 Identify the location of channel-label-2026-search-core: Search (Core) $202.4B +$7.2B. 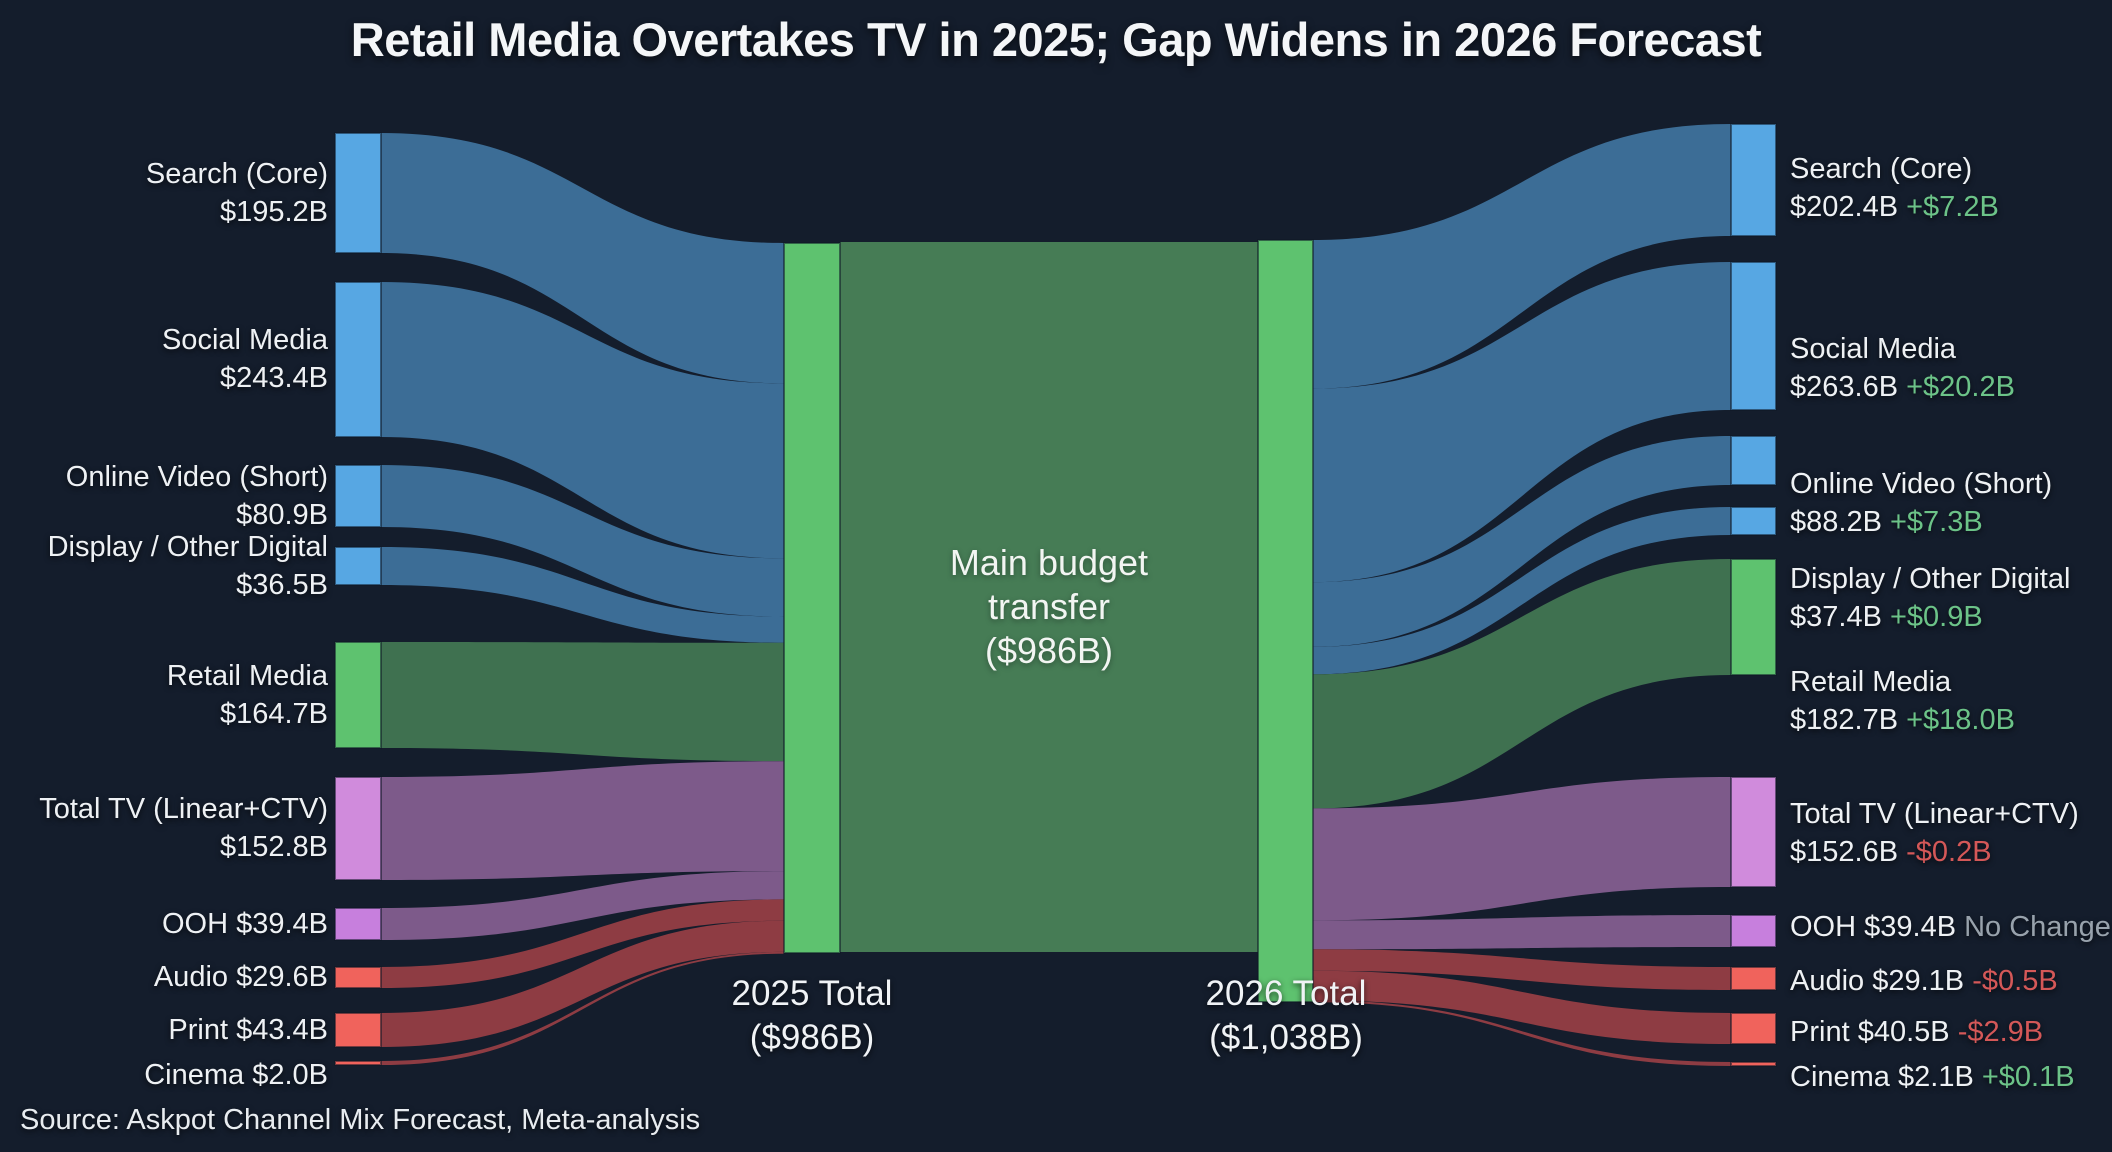
(1894, 188).